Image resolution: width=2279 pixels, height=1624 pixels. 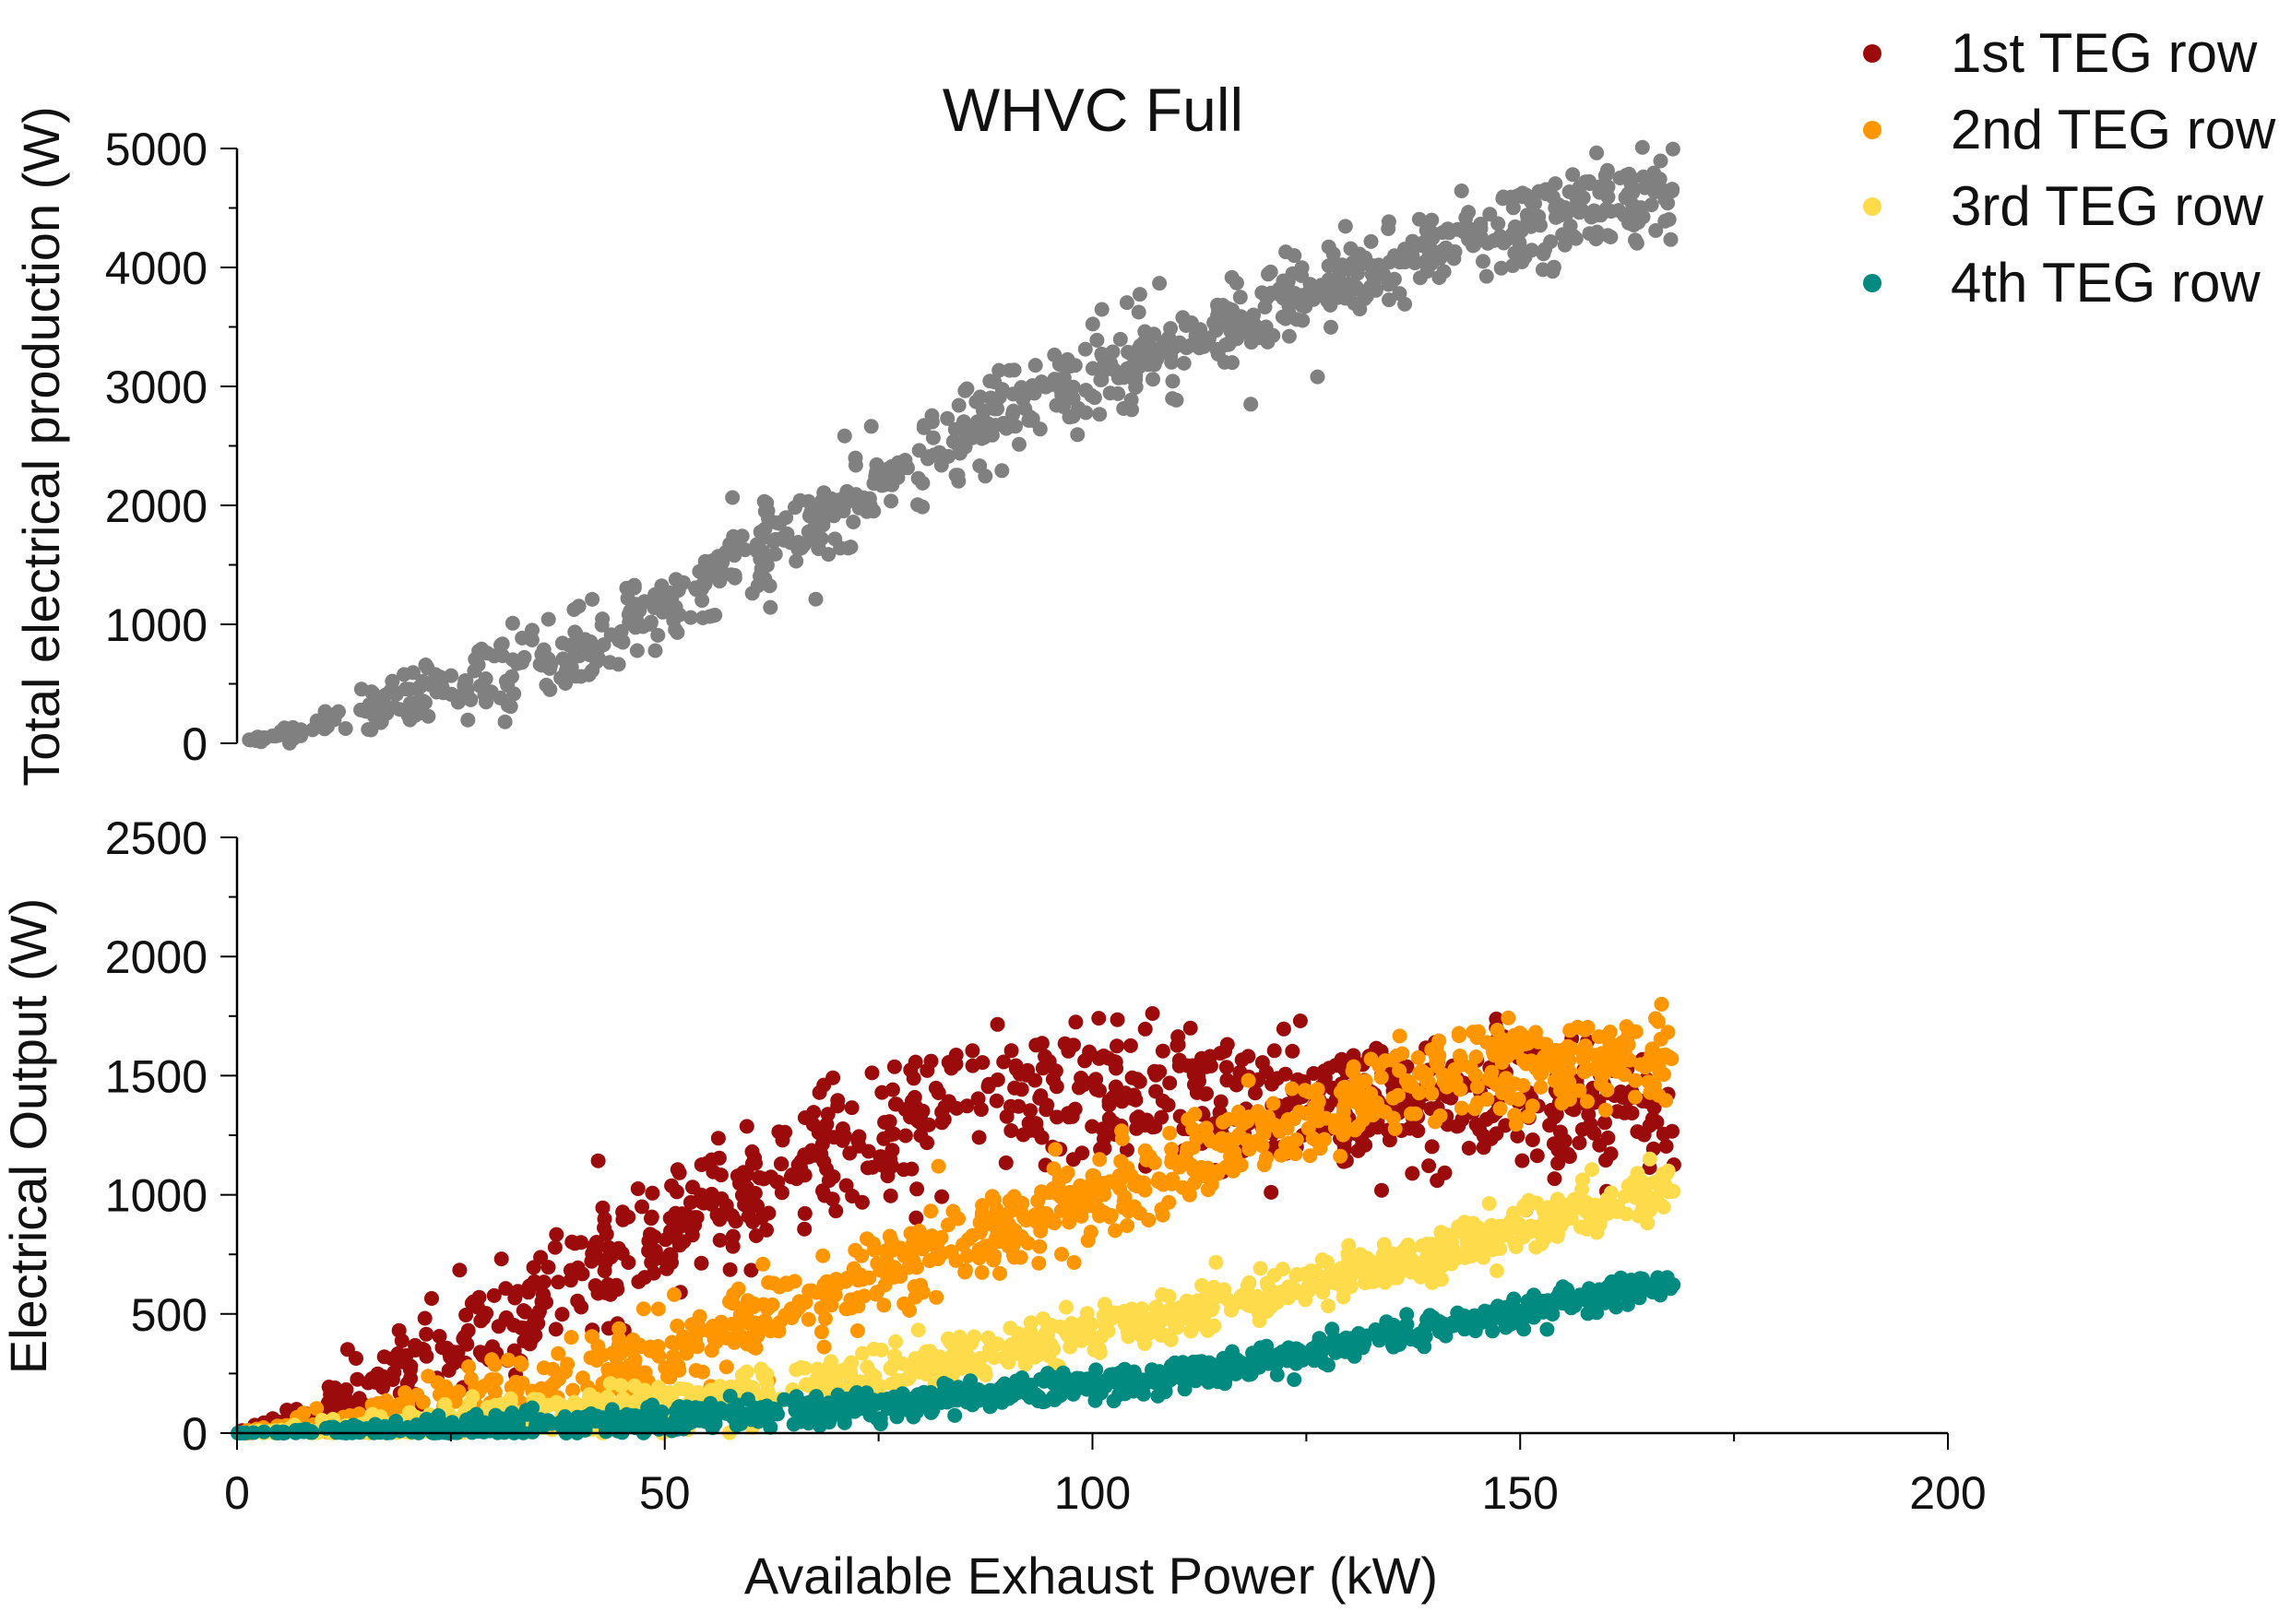 I want to click on bottom-x-ticks: 0 50 100 150 200, so click(x=1106, y=1476).